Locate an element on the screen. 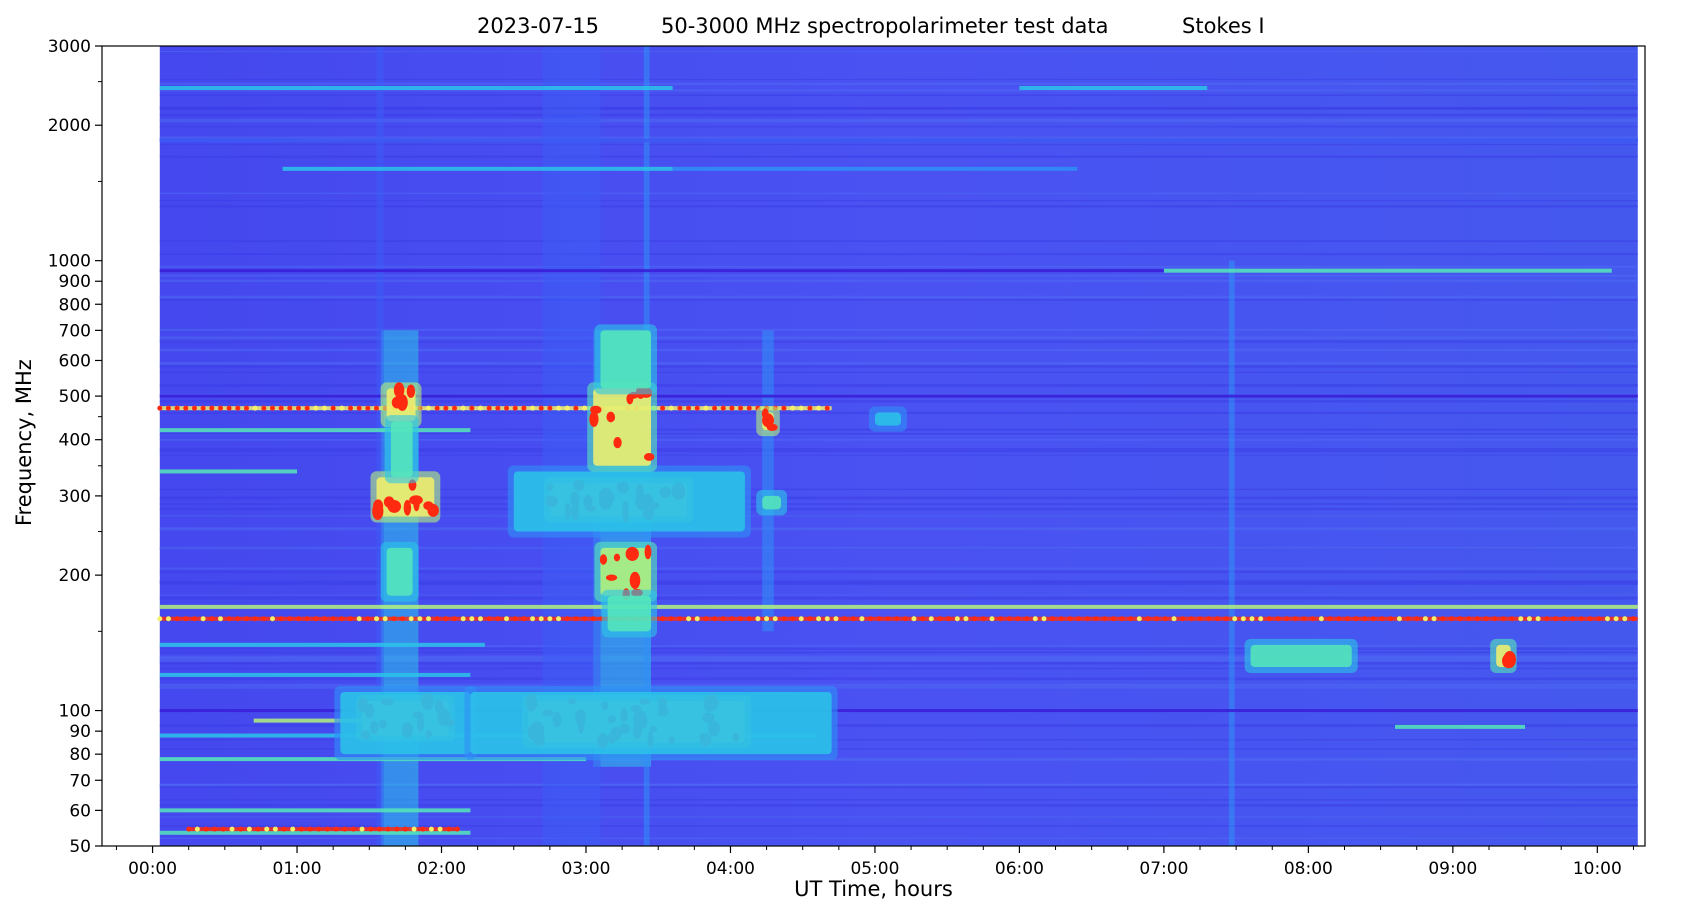 Image resolution: width=1687 pixels, height=906 pixels. x-tick-label: 10:00 is located at coordinates (1597, 869).